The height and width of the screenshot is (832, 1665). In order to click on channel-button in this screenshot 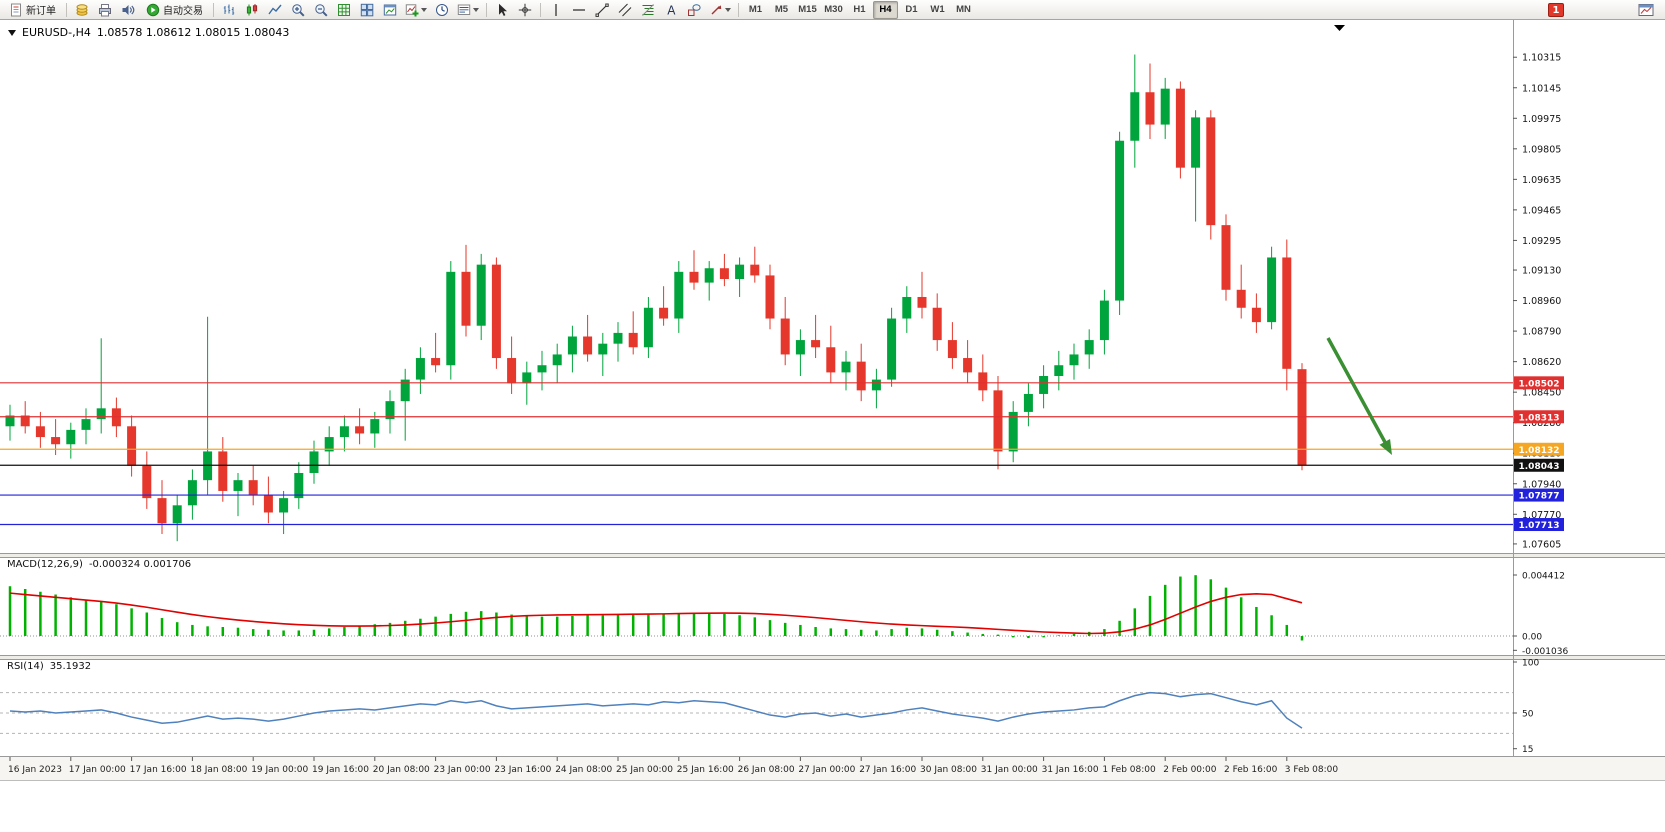, I will do `click(625, 10)`.